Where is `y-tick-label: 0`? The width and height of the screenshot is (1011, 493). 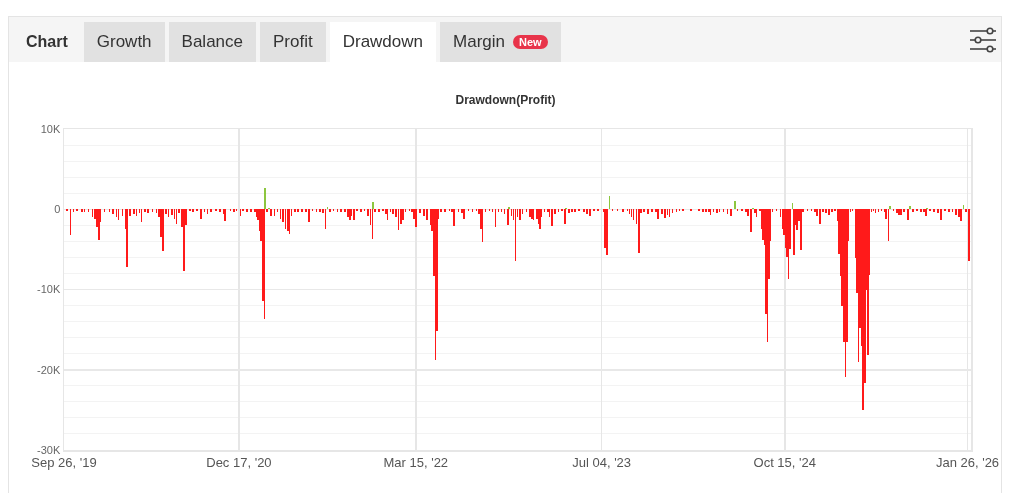
y-tick-label: 0 is located at coordinates (57, 209).